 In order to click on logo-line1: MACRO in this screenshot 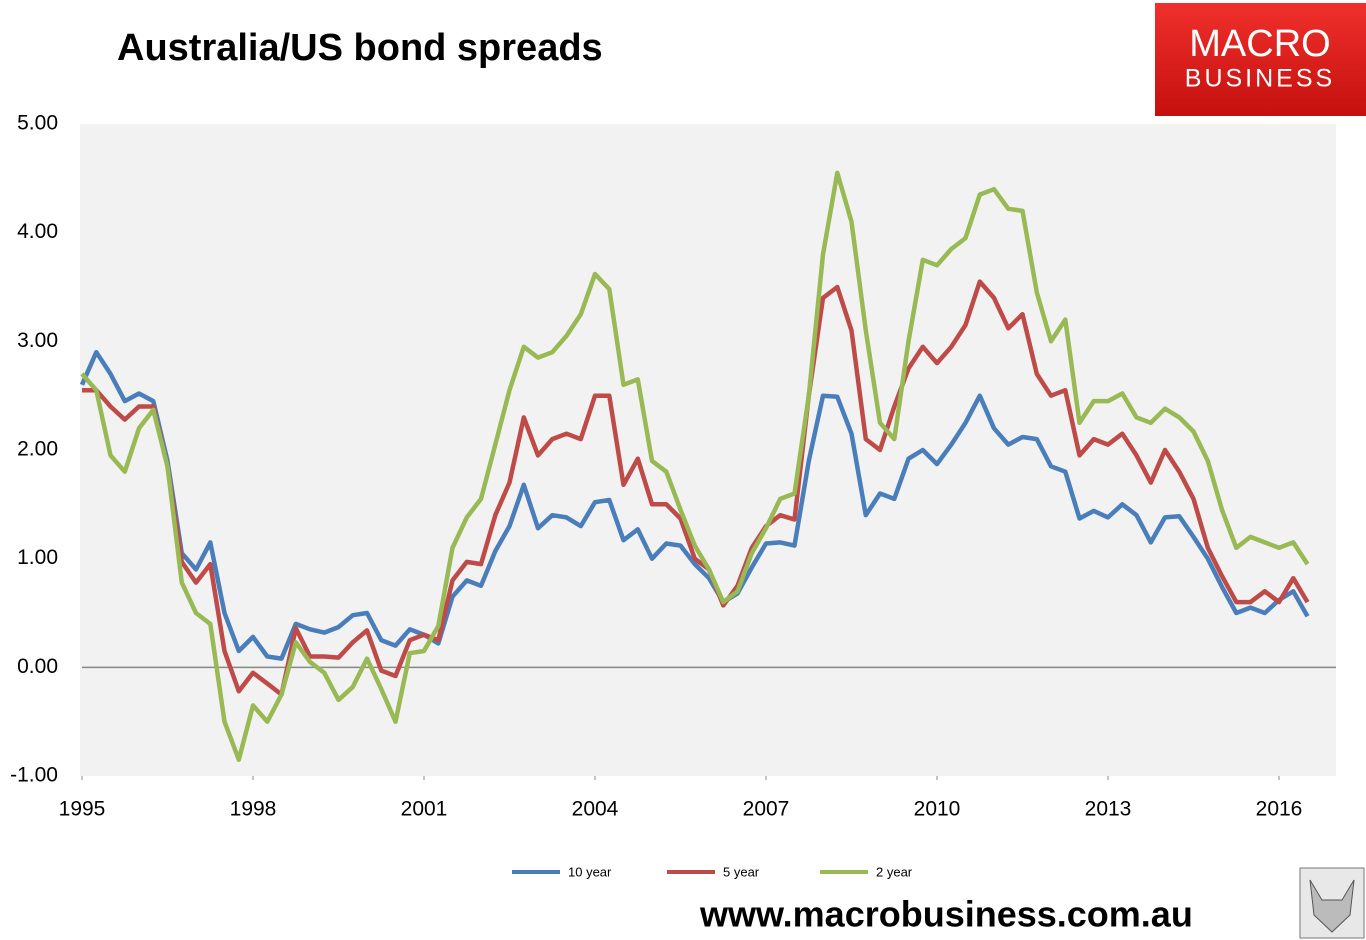, I will do `click(1259, 44)`.